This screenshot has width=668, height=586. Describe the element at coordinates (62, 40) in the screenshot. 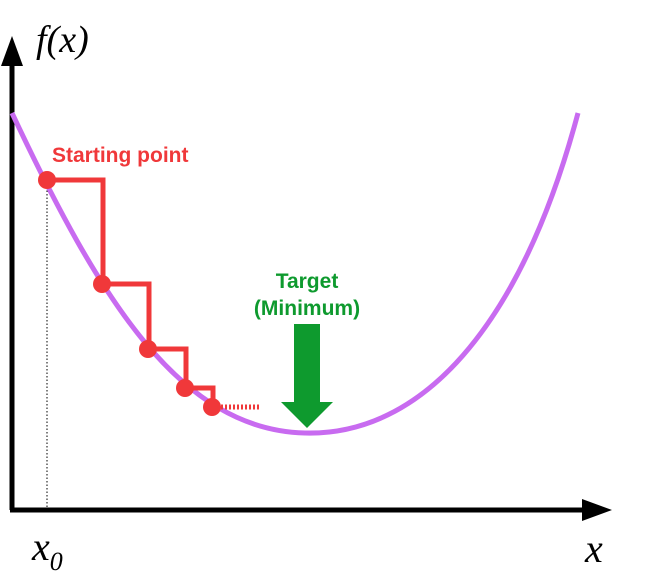

I see `y-axis-label: f(x)` at that location.